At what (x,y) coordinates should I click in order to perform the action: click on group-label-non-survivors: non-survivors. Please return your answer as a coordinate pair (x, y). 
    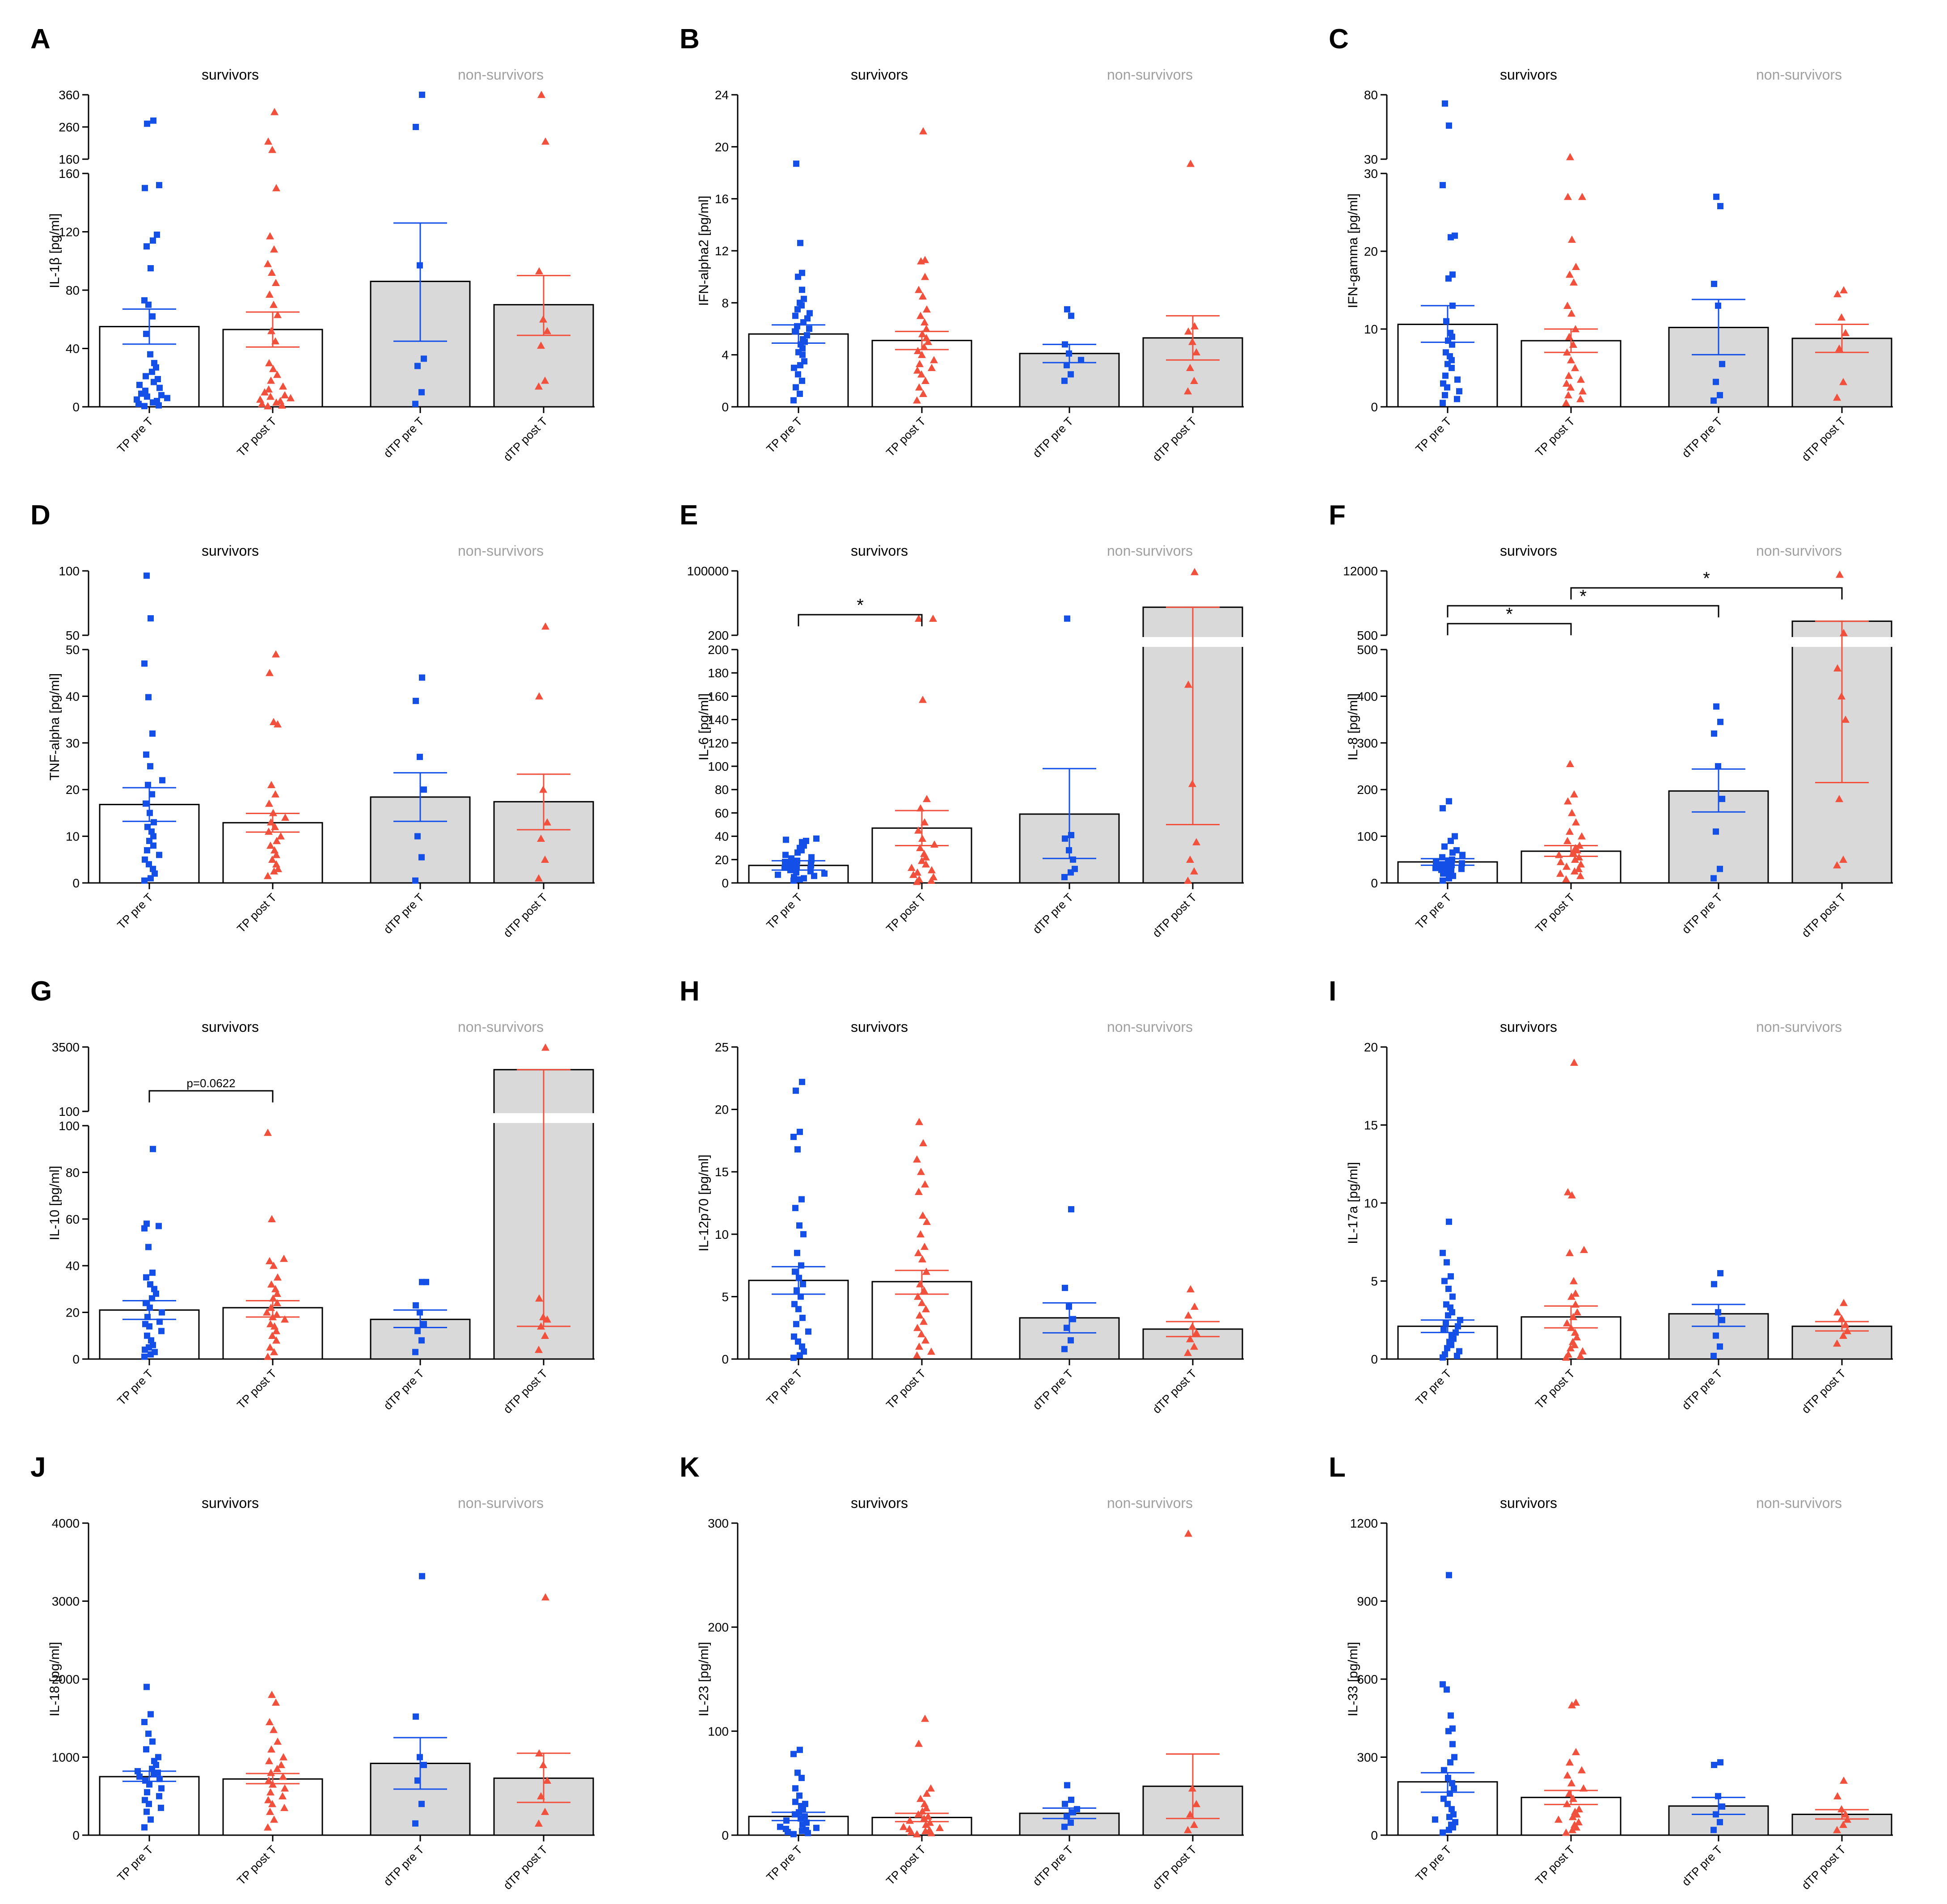
    Looking at the image, I should click on (1799, 75).